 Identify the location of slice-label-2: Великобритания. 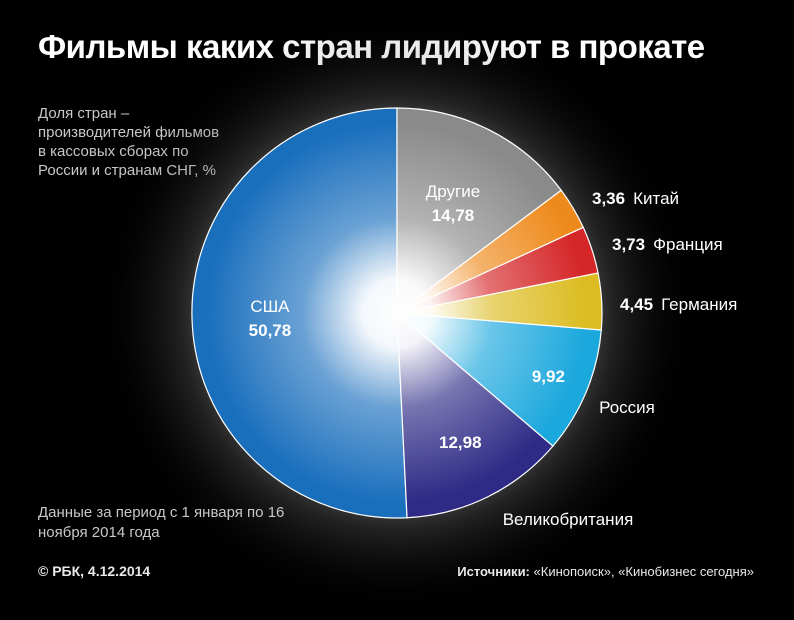
(568, 519).